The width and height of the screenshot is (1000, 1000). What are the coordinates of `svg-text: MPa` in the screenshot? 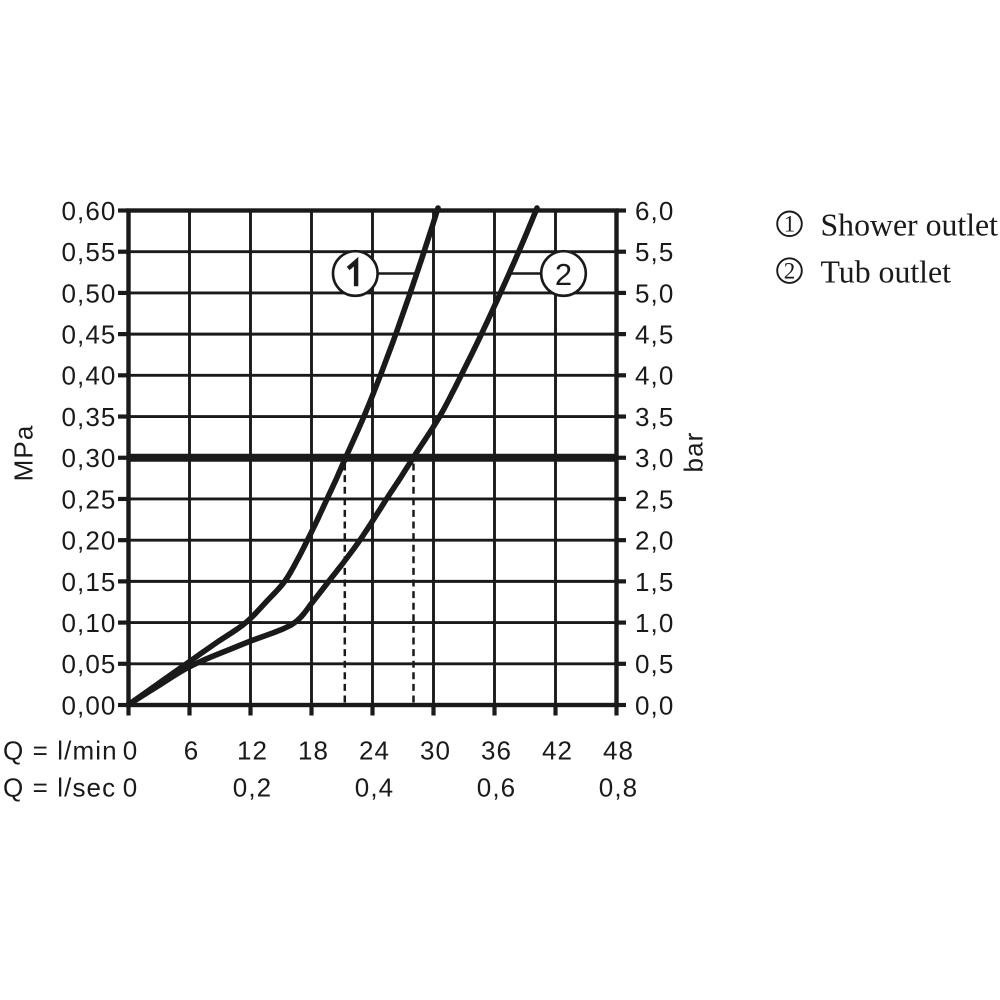 It's located at (24, 453).